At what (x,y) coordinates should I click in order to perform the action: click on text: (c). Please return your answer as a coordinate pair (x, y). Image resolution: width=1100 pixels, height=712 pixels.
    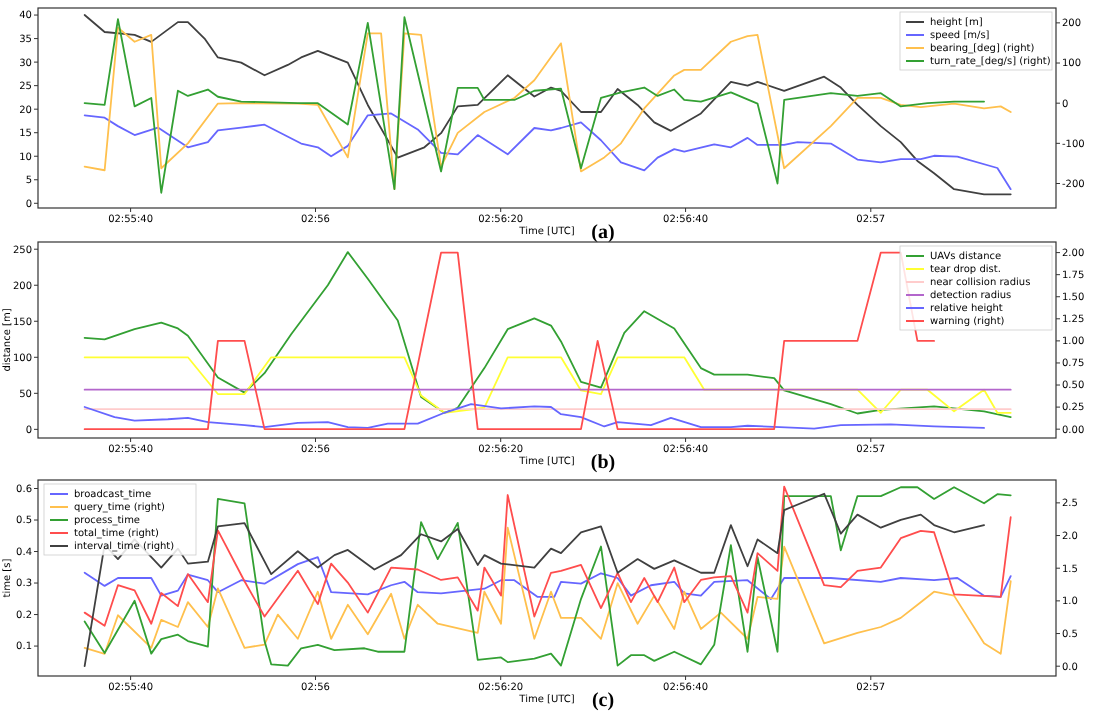
    Looking at the image, I should click on (603, 701).